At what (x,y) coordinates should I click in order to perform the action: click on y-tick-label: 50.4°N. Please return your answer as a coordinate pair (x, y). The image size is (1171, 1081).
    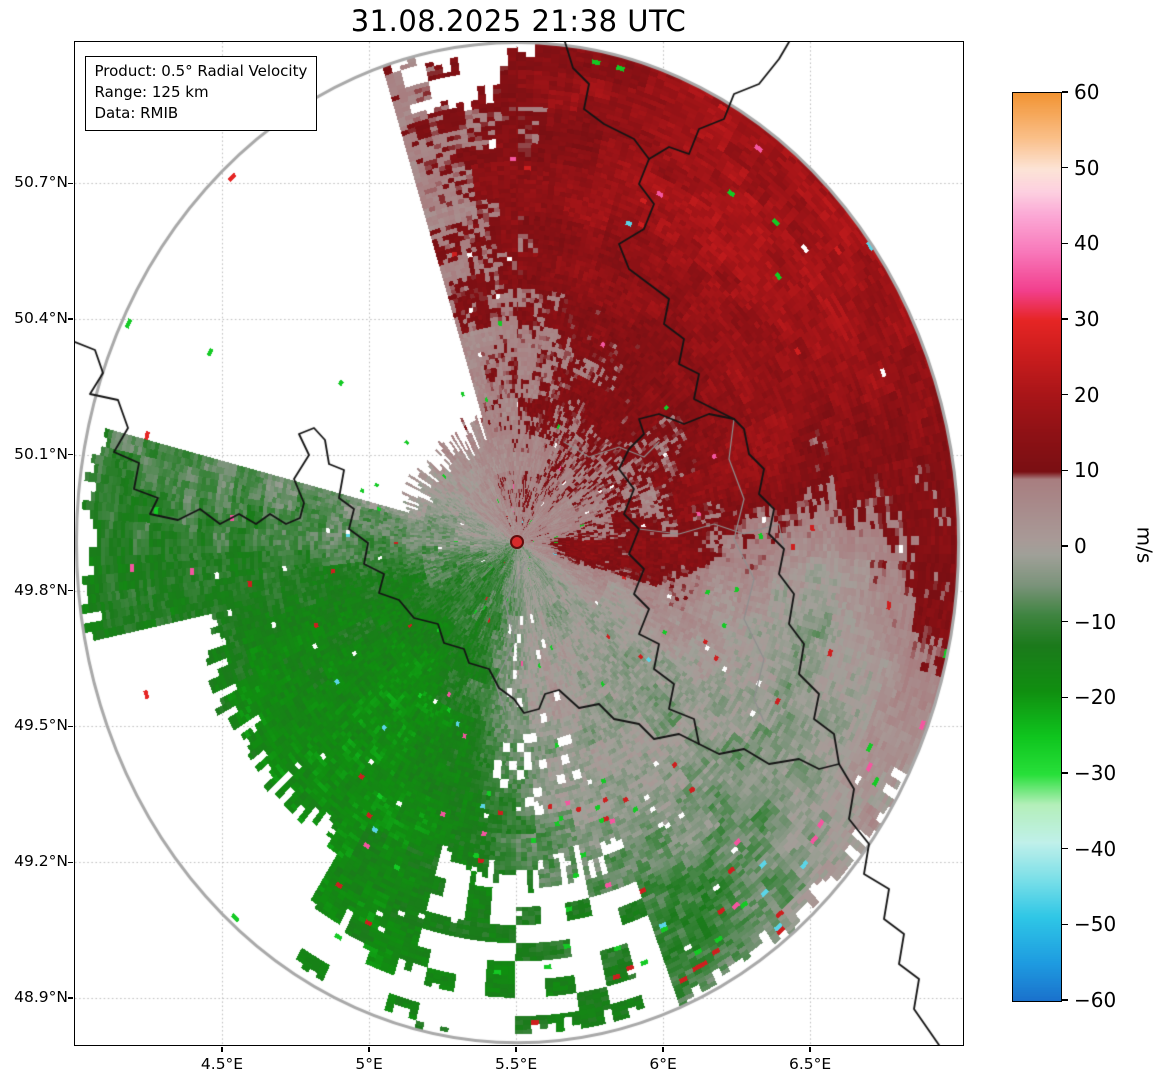
    Looking at the image, I should click on (41, 318).